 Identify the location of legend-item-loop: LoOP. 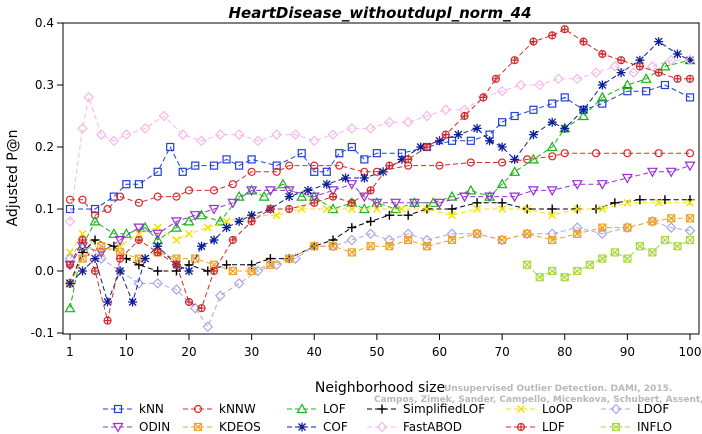
(539, 409).